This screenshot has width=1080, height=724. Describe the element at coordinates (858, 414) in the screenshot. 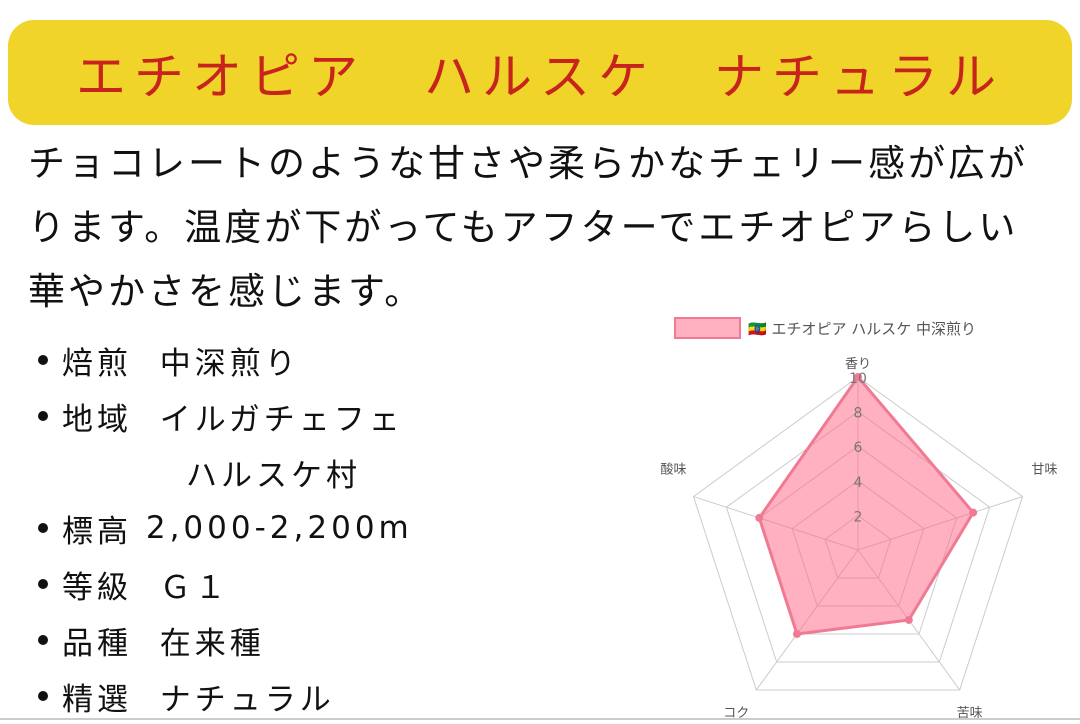

I see `tick-label: 8` at that location.